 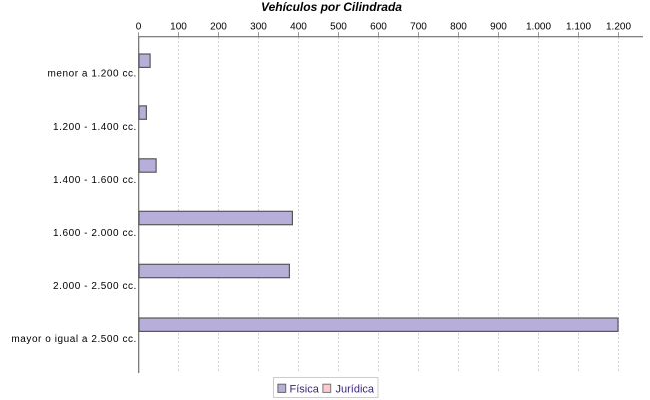 I want to click on svg-text: 1.000, so click(x=538, y=26).